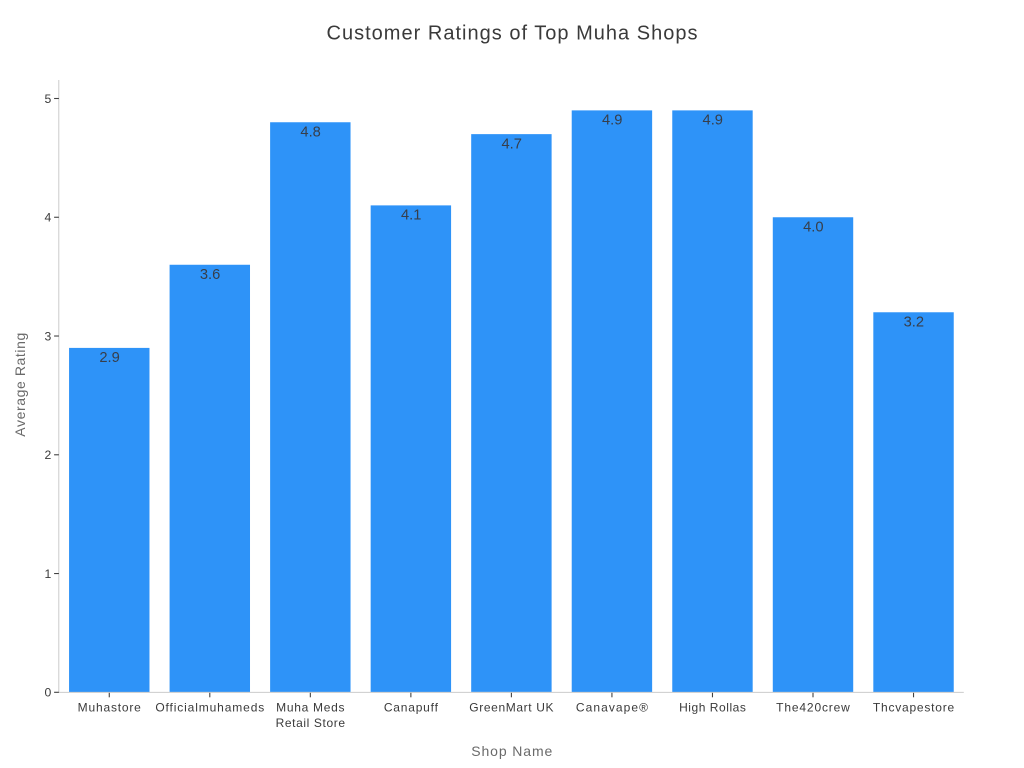 This screenshot has width=1024, height=768. What do you see at coordinates (511, 708) in the screenshot?
I see `svg-text: GreenMart UK` at bounding box center [511, 708].